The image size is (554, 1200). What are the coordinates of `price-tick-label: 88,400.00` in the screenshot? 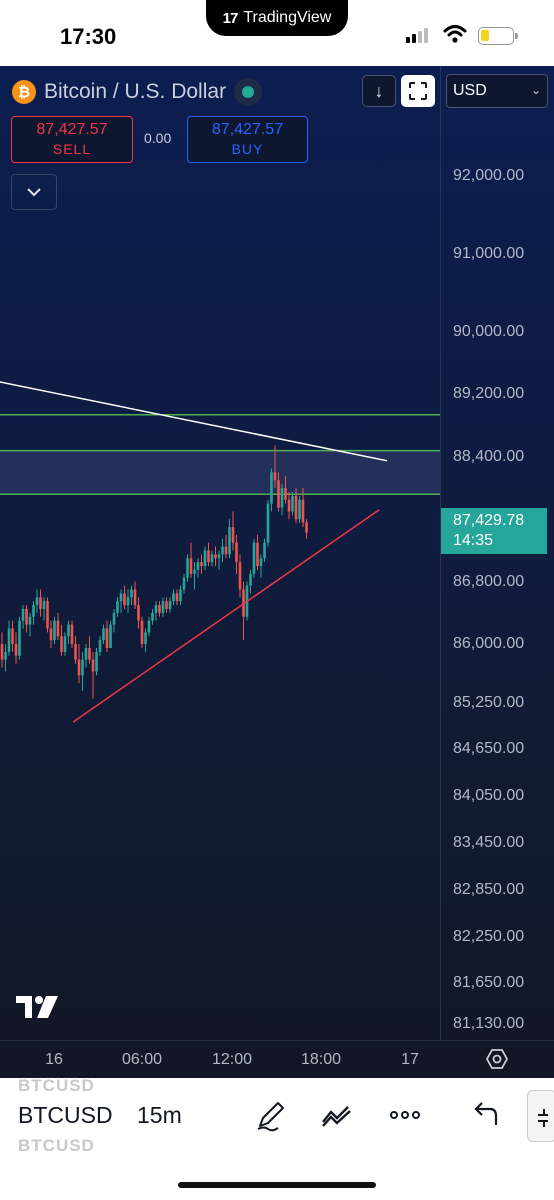 It's located at (489, 456).